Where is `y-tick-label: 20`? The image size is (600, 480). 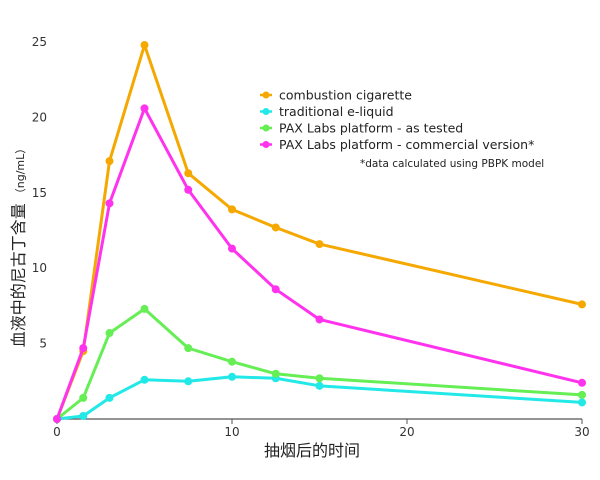 y-tick-label: 20 is located at coordinates (39, 117).